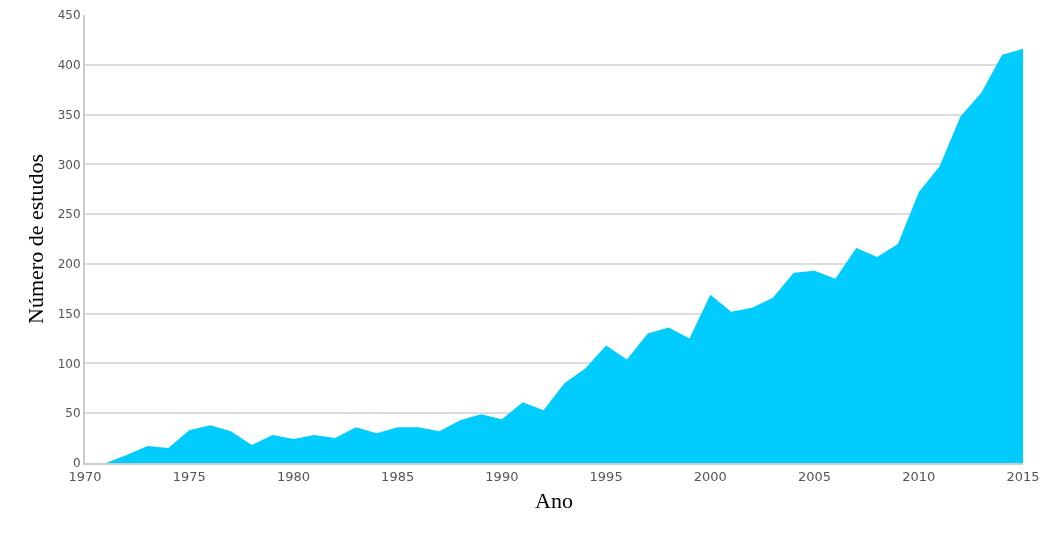 Image resolution: width=1043 pixels, height=538 pixels. Describe the element at coordinates (69, 164) in the screenshot. I see `y-tick-label: 300` at that location.